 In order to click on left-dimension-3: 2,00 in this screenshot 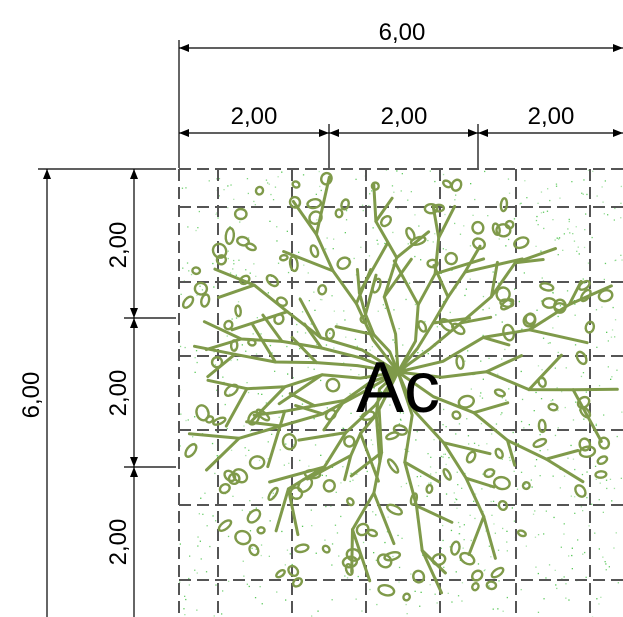, I will do `click(118, 542)`.